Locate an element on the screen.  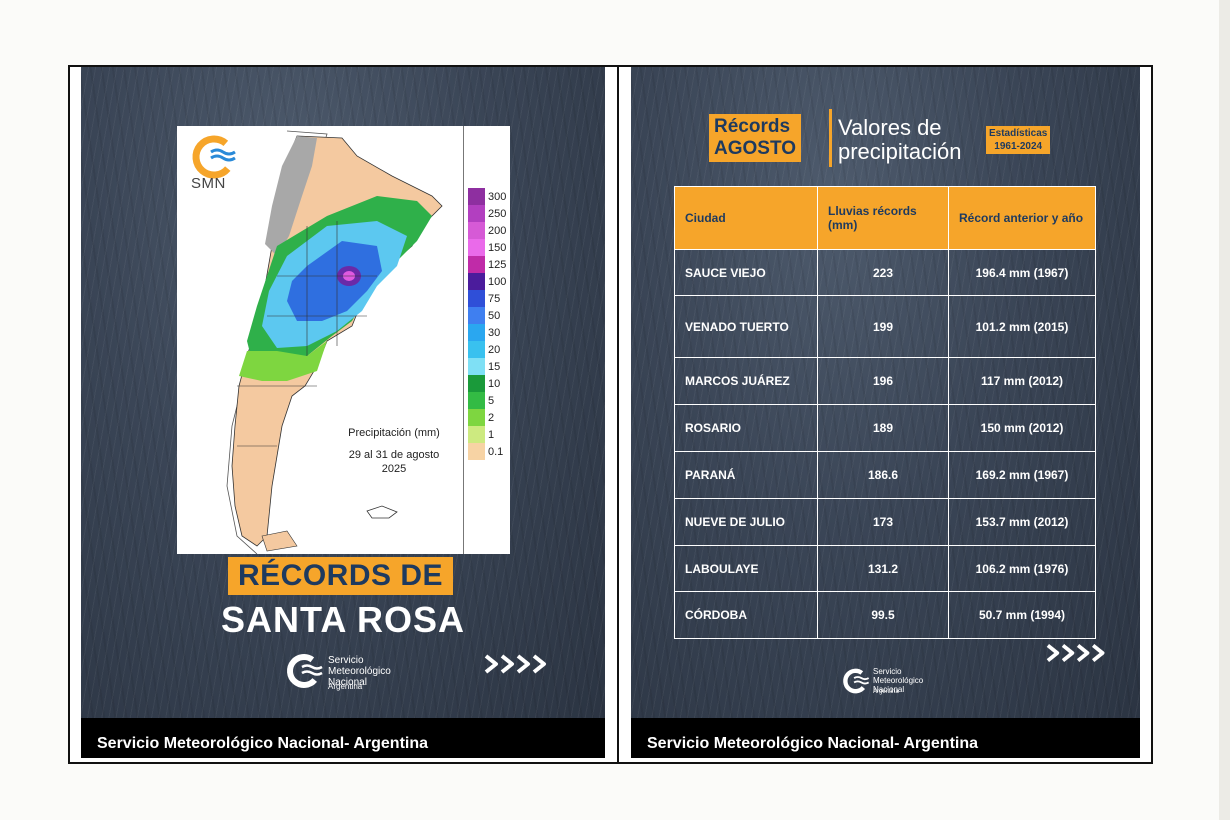
record-cell: 173 is located at coordinates (883, 522).